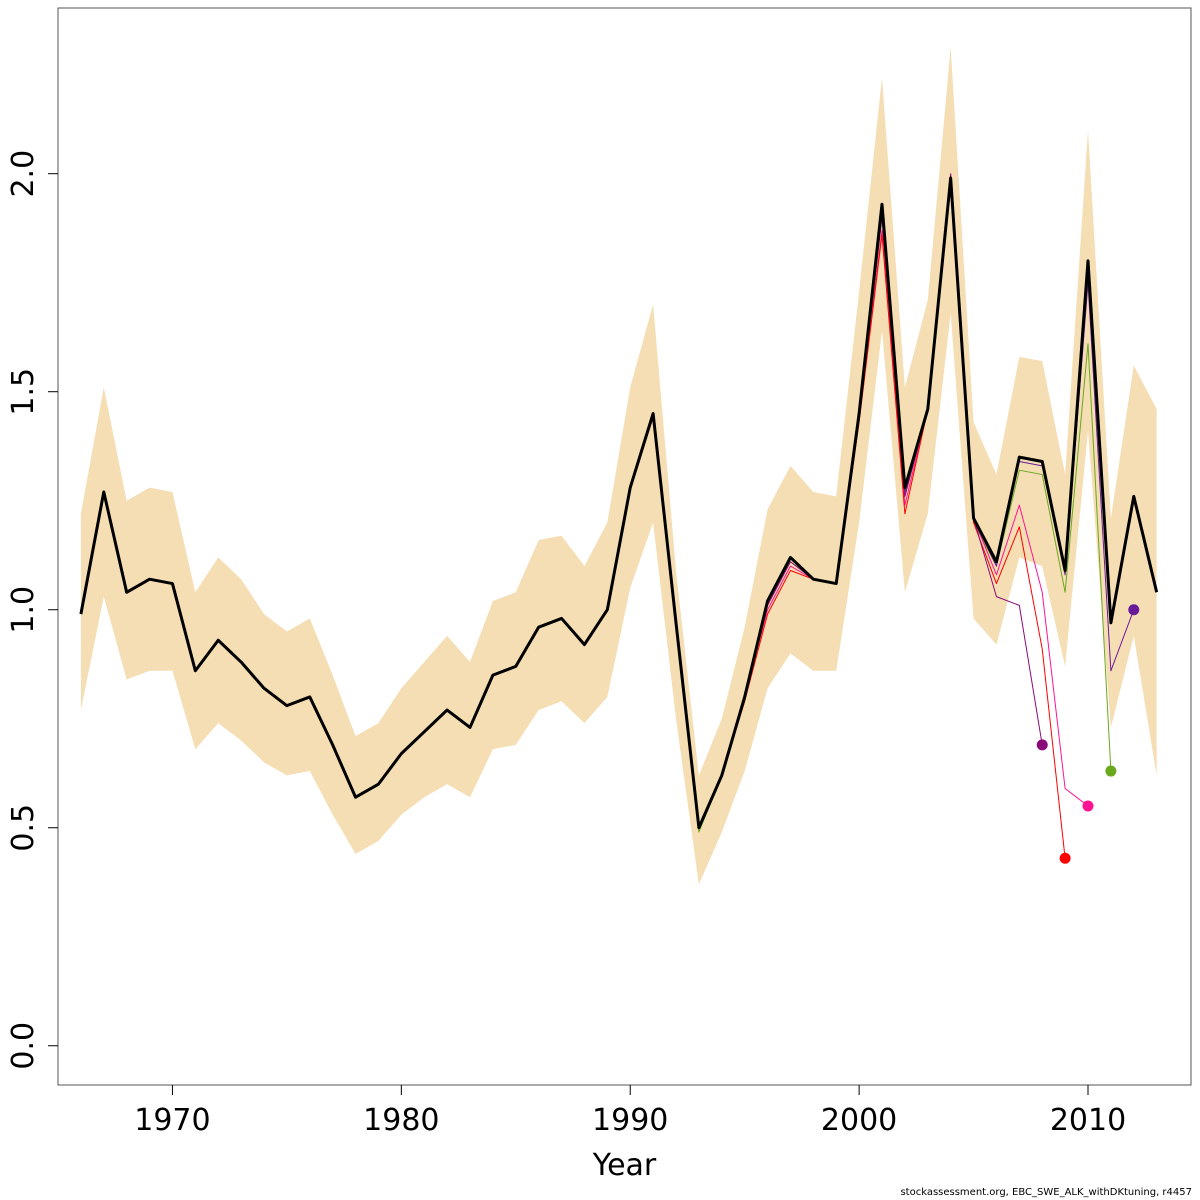 Image resolution: width=1200 pixels, height=1200 pixels. Describe the element at coordinates (172, 1120) in the screenshot. I see `x-tick-label: 1970` at that location.